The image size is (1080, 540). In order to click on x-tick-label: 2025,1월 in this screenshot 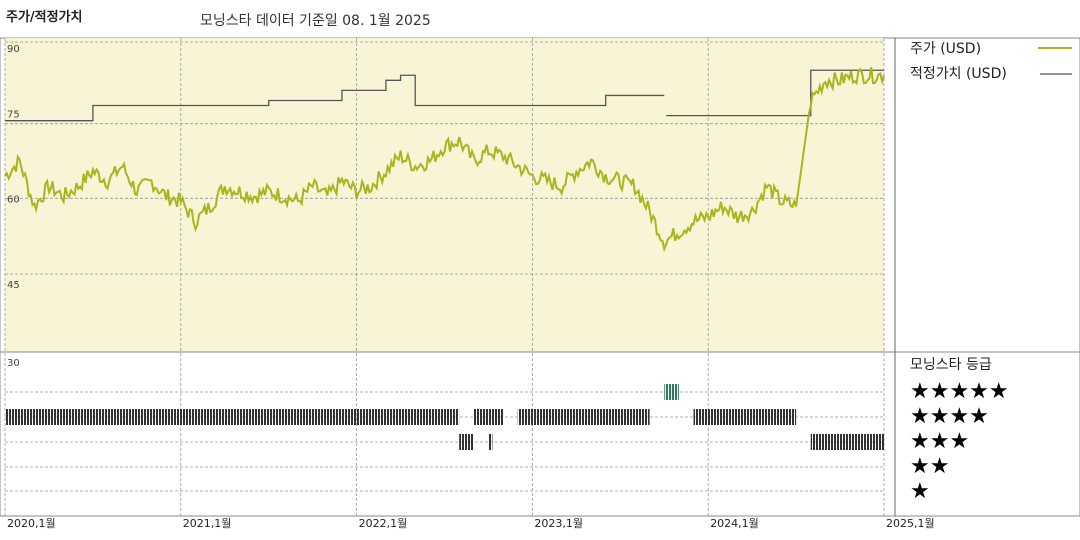, I will do `click(910, 523)`.